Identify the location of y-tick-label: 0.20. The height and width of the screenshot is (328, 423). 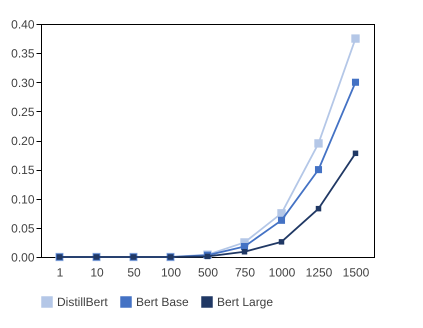
(23, 141).